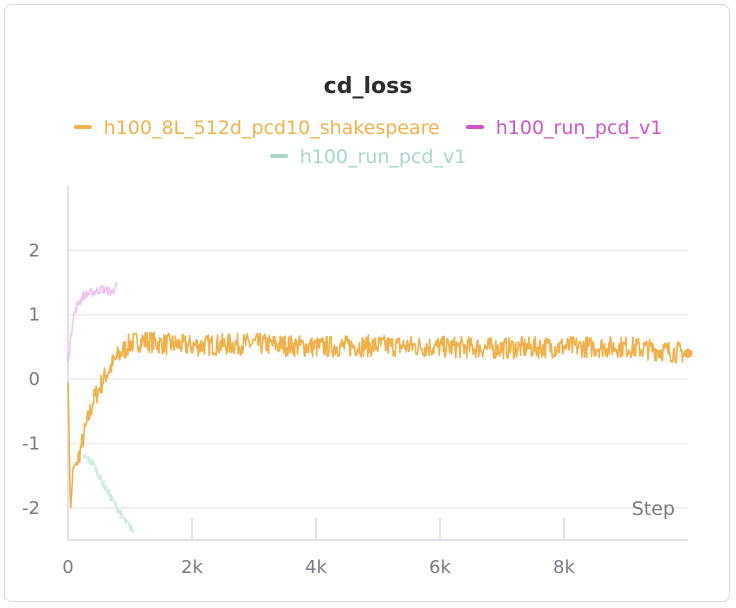 The height and width of the screenshot is (608, 736). Describe the element at coordinates (579, 128) in the screenshot. I see `legend-label-1: h100_run_pcd_v1` at that location.